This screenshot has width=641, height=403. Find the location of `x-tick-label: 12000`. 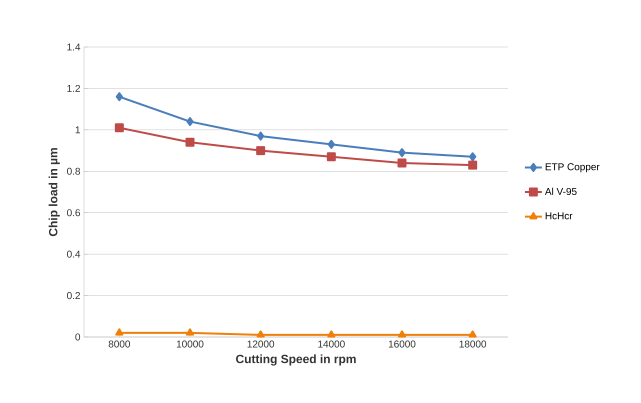

x-tick-label: 12000 is located at coordinates (261, 344).